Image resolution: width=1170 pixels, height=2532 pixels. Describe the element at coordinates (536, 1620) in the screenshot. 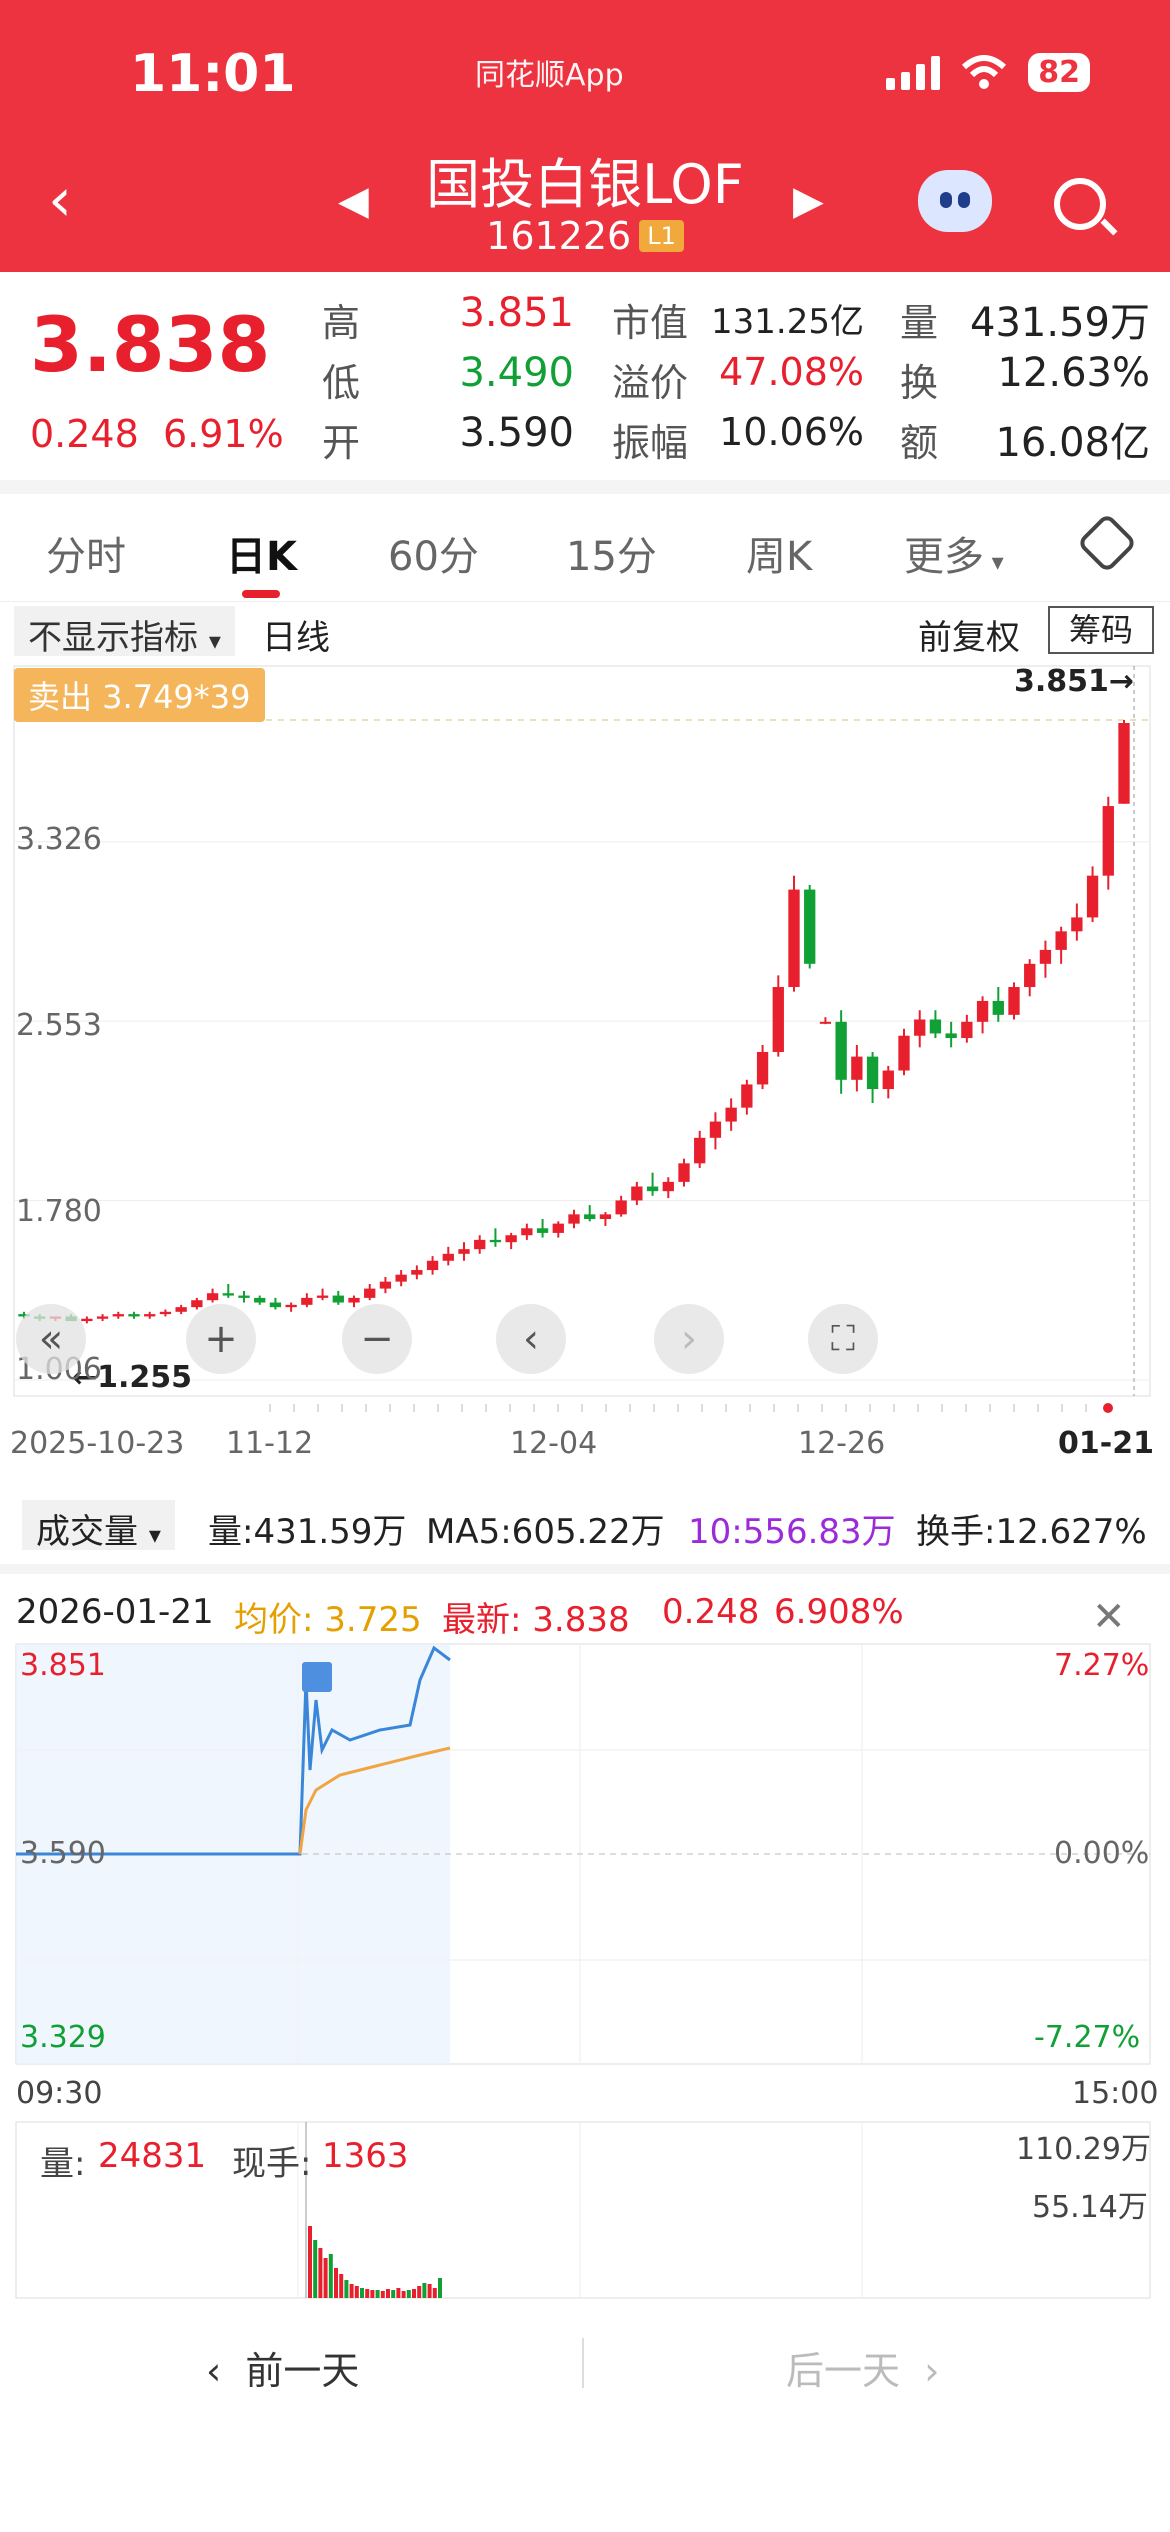

I see `intraday-latest: 最新: 3.838` at that location.